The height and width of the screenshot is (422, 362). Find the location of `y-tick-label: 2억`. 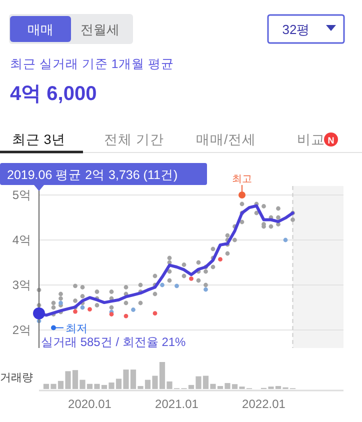

y-tick-label: 2억 is located at coordinates (21, 330).